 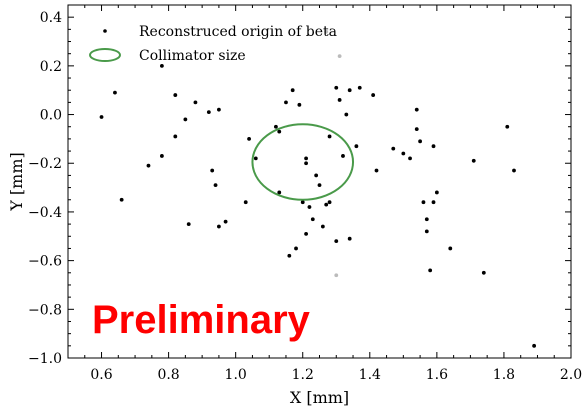 I want to click on legend-label-reconstructed: Reconstruced origin of beta, so click(x=238, y=32).